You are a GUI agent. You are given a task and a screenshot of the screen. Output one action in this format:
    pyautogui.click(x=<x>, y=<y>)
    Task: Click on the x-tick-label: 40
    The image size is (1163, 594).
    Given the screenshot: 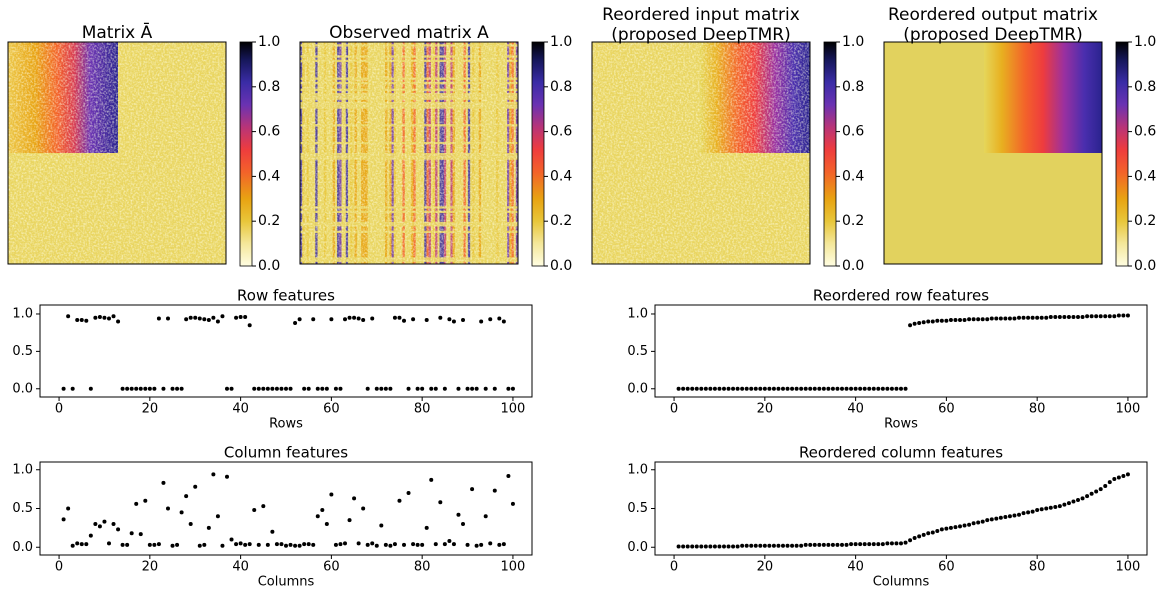 What is the action you would take?
    pyautogui.click(x=240, y=409)
    